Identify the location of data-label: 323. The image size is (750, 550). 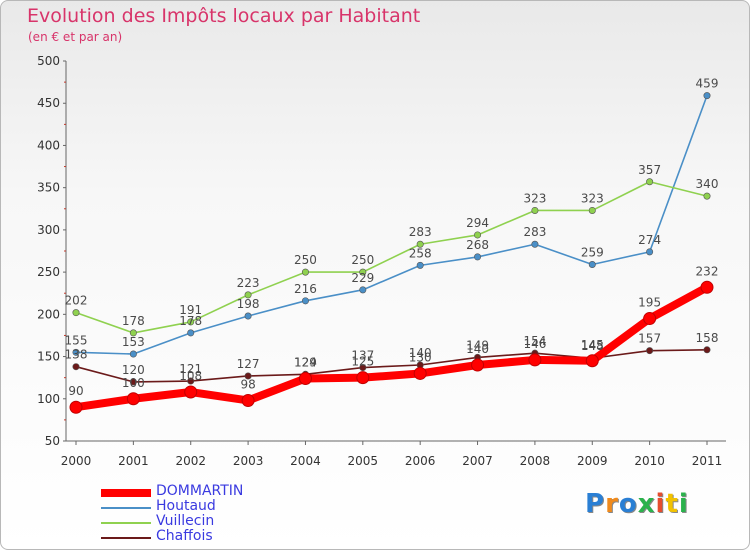
(534, 198).